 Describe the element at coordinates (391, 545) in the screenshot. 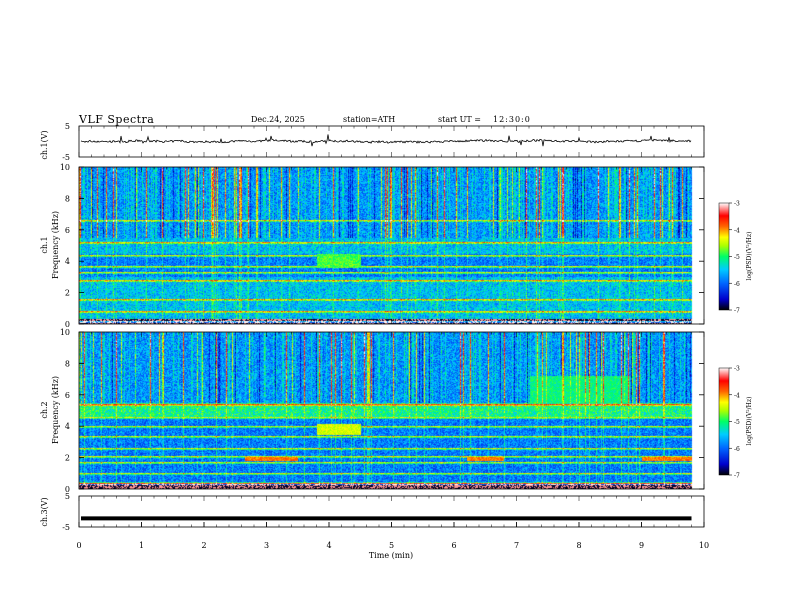

I see `time-tick-label: 5` at that location.